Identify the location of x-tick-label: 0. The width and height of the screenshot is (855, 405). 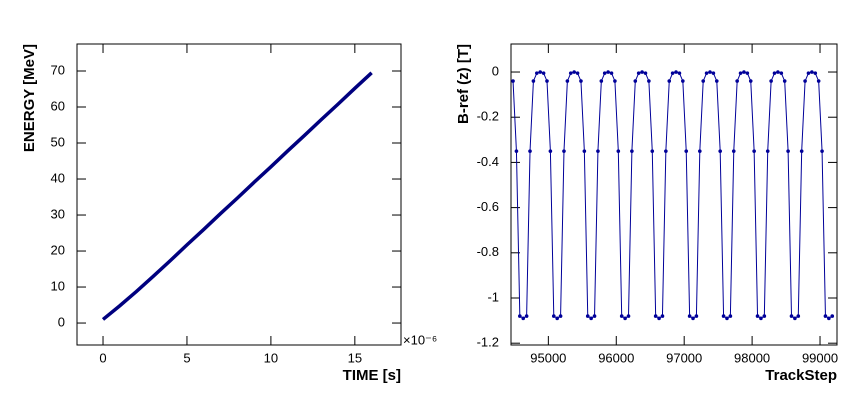
(102, 357).